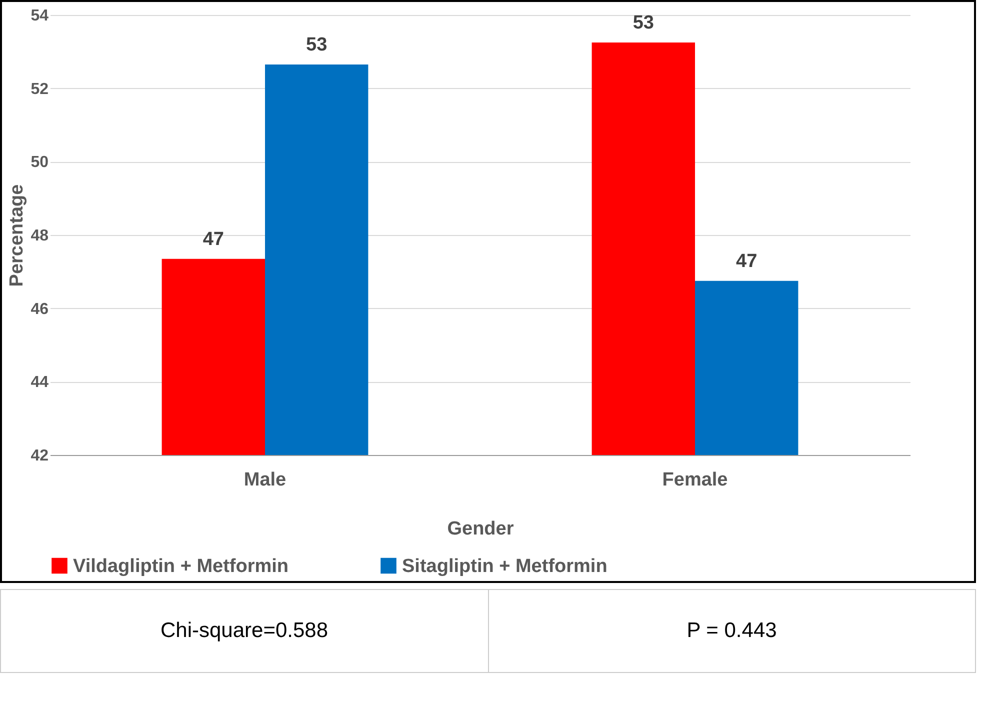 This screenshot has height=711, width=982. What do you see at coordinates (181, 566) in the screenshot?
I see `legend-label: Vildagliptin + Metformin` at bounding box center [181, 566].